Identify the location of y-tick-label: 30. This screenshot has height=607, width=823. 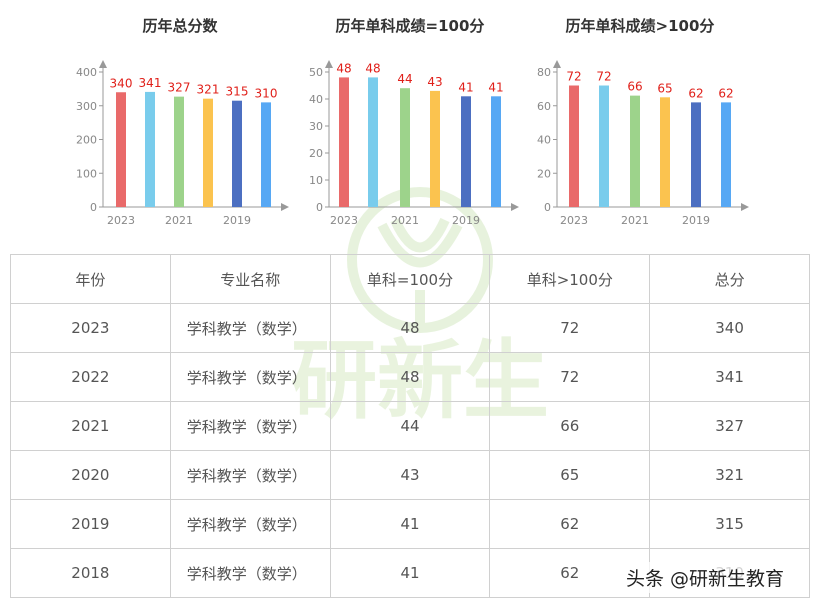
(316, 126).